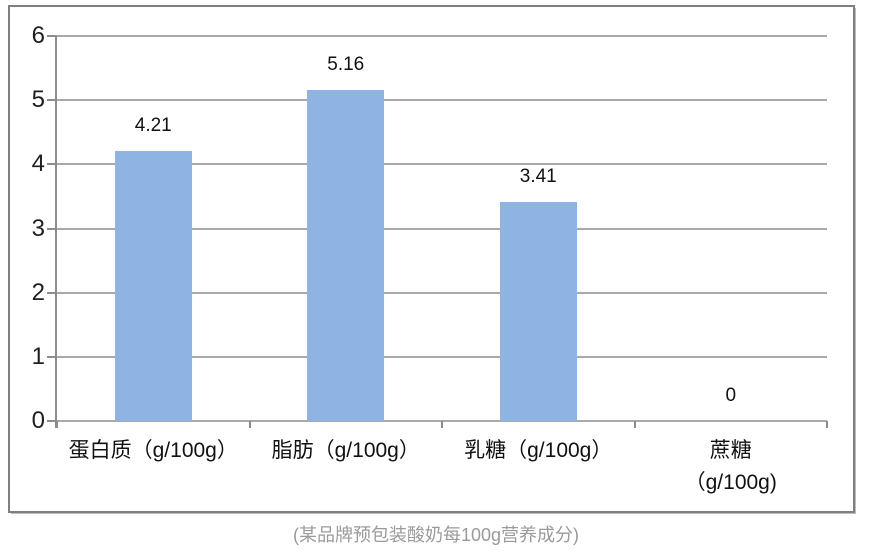 The image size is (872, 557). What do you see at coordinates (730, 466) in the screenshot?
I see `x-category-label-3: 蔗糖 （g/100g)` at bounding box center [730, 466].